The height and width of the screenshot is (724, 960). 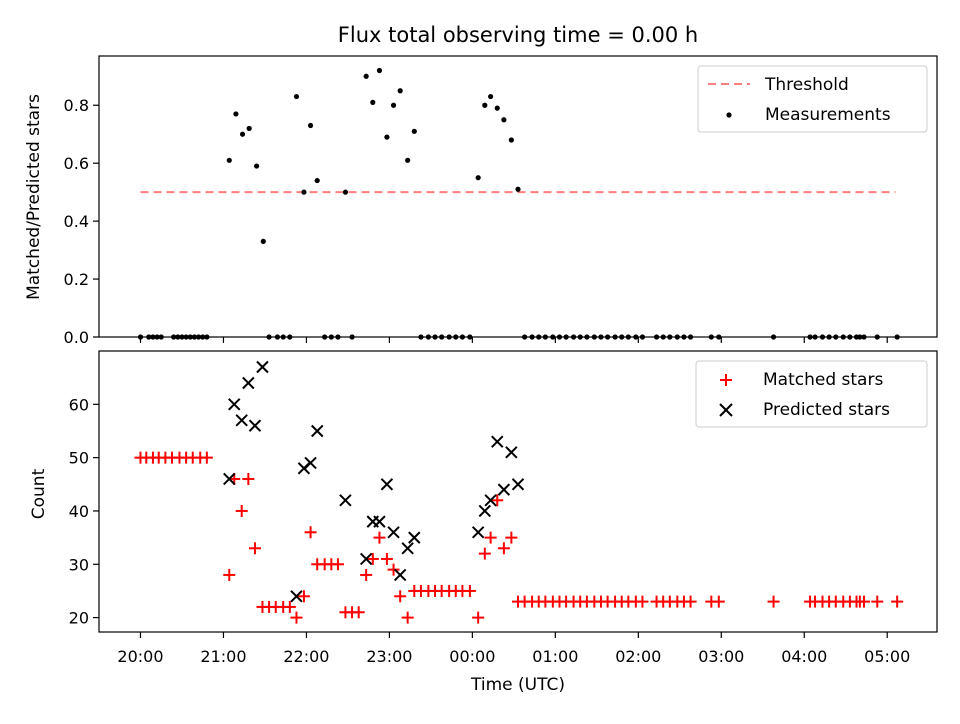 What do you see at coordinates (79, 458) in the screenshot?
I see `bottom-y-tick-label: 50` at bounding box center [79, 458].